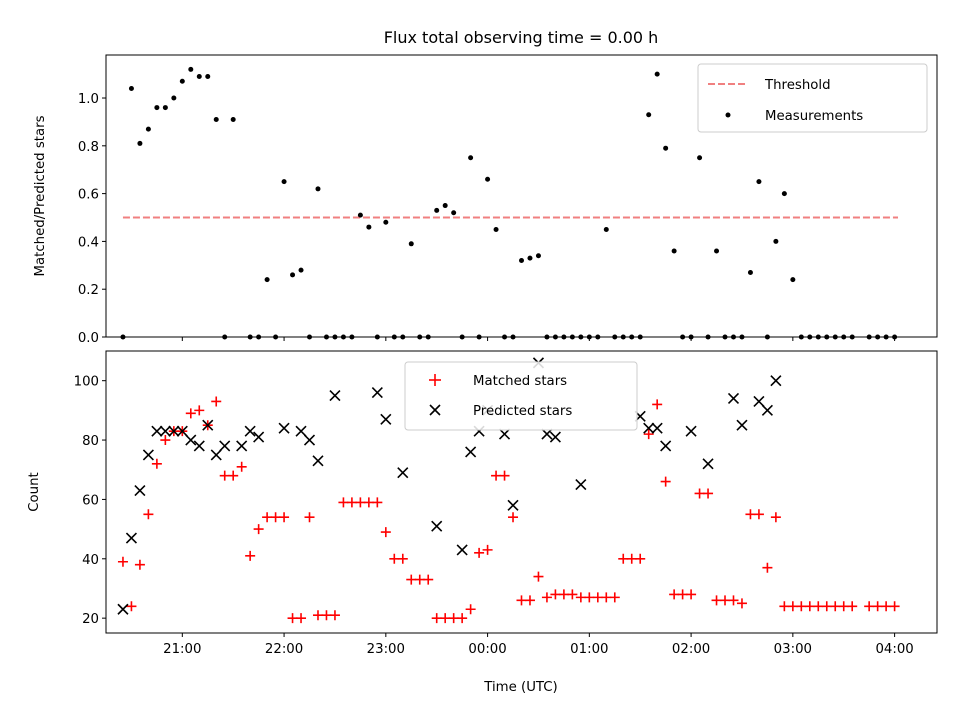  I want to click on bottom-x-tick-label: 22:00, so click(284, 649).